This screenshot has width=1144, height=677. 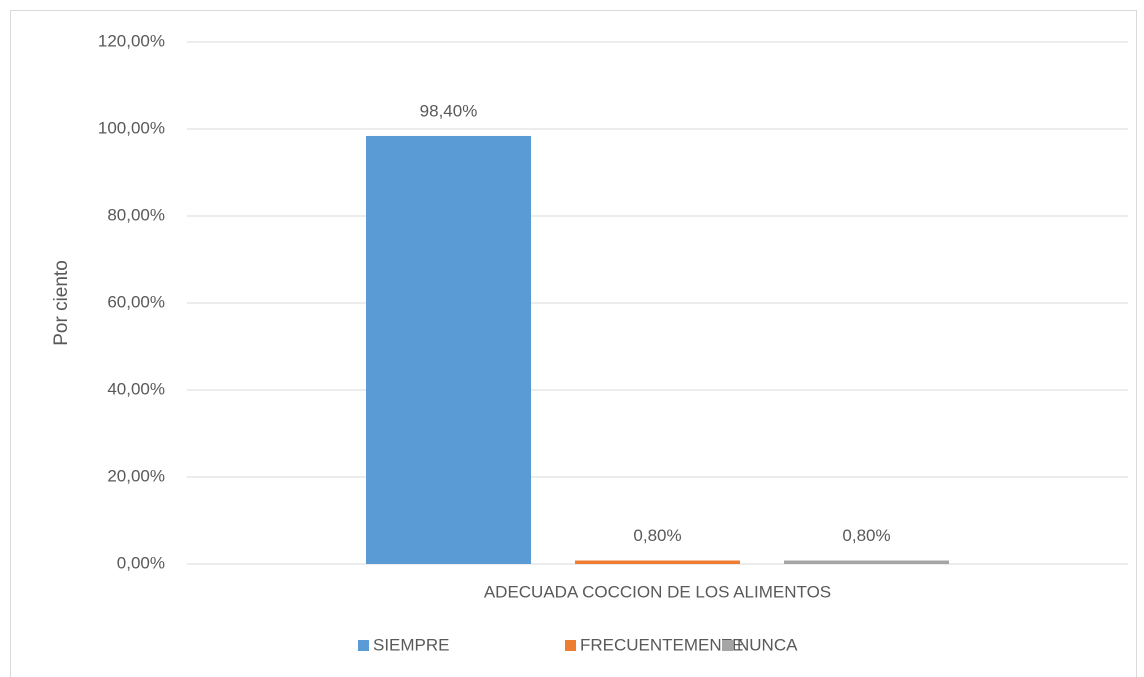 What do you see at coordinates (141, 562) in the screenshot?
I see `y-tick-label: 0,00%` at bounding box center [141, 562].